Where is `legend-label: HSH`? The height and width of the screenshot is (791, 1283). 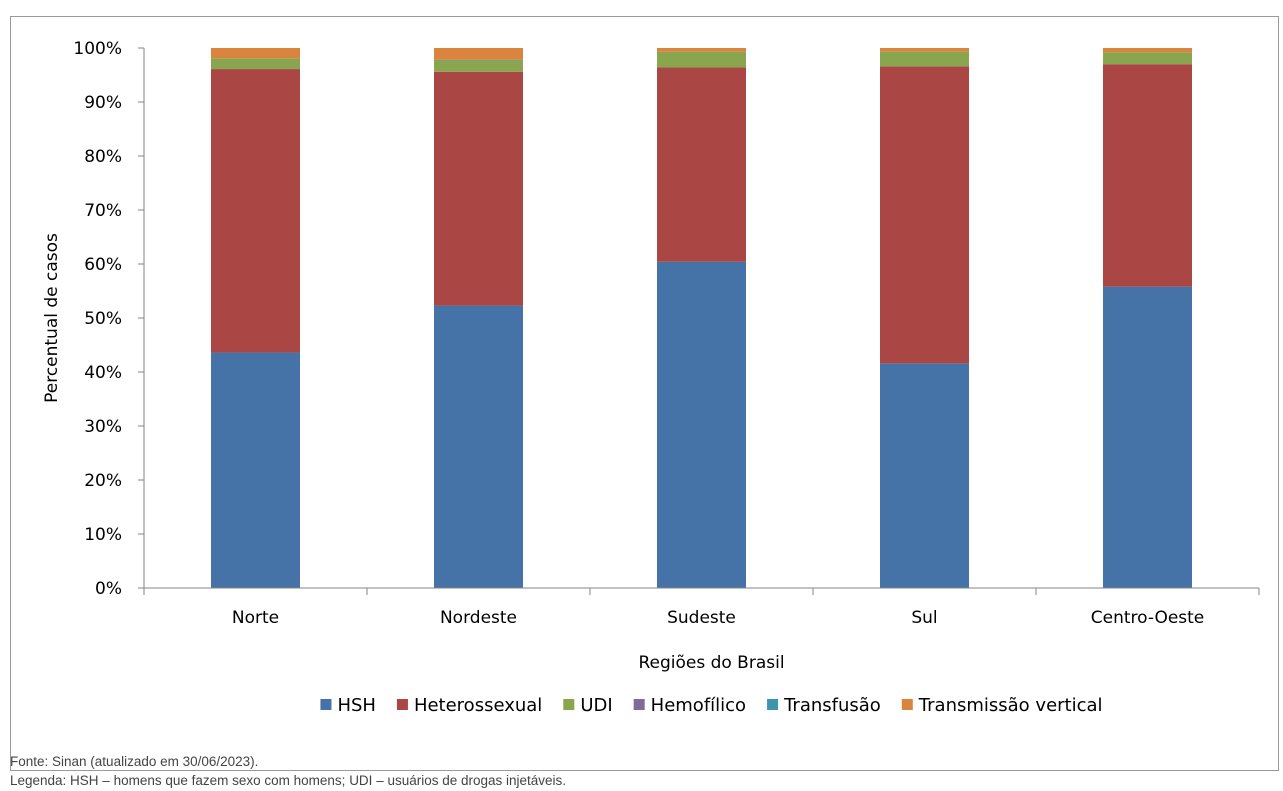 legend-label: HSH is located at coordinates (356, 705).